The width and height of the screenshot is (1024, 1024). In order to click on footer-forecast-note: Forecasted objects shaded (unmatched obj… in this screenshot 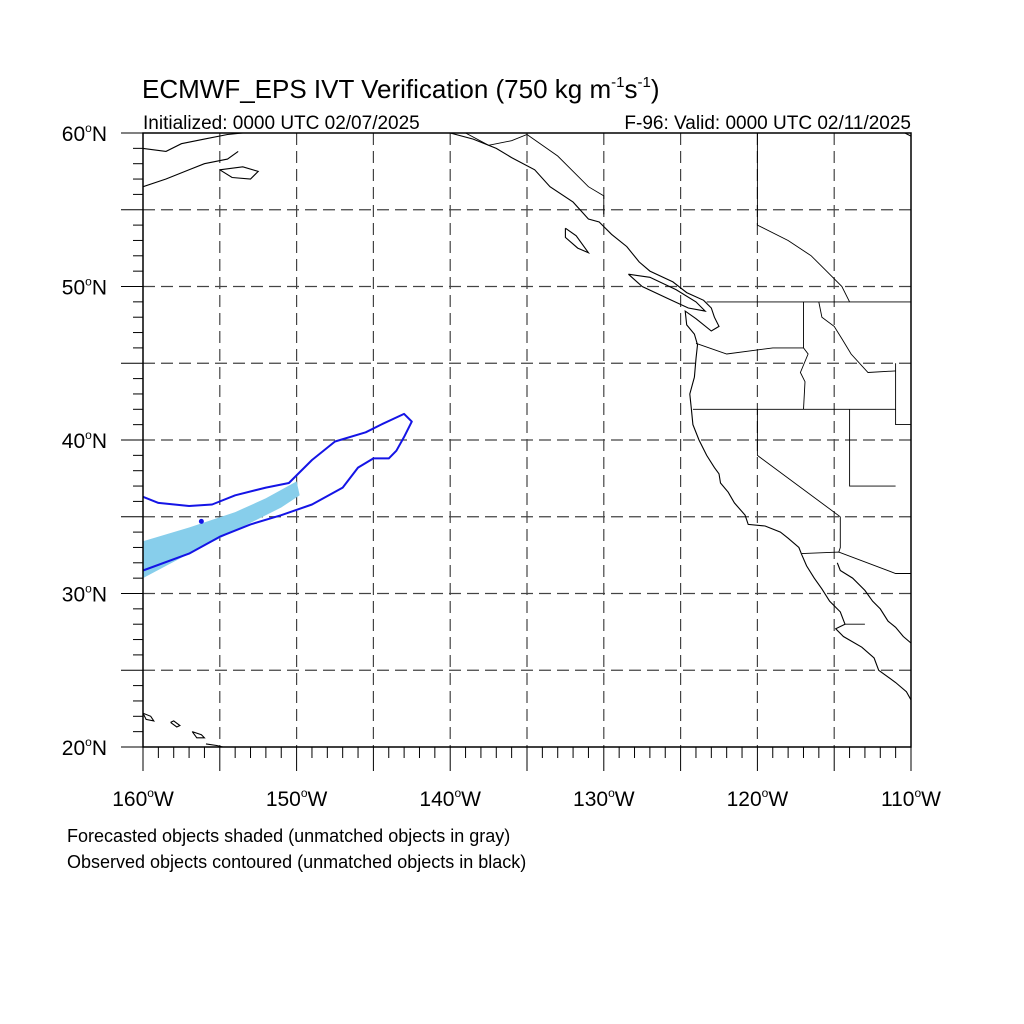, I will do `click(288, 836)`.